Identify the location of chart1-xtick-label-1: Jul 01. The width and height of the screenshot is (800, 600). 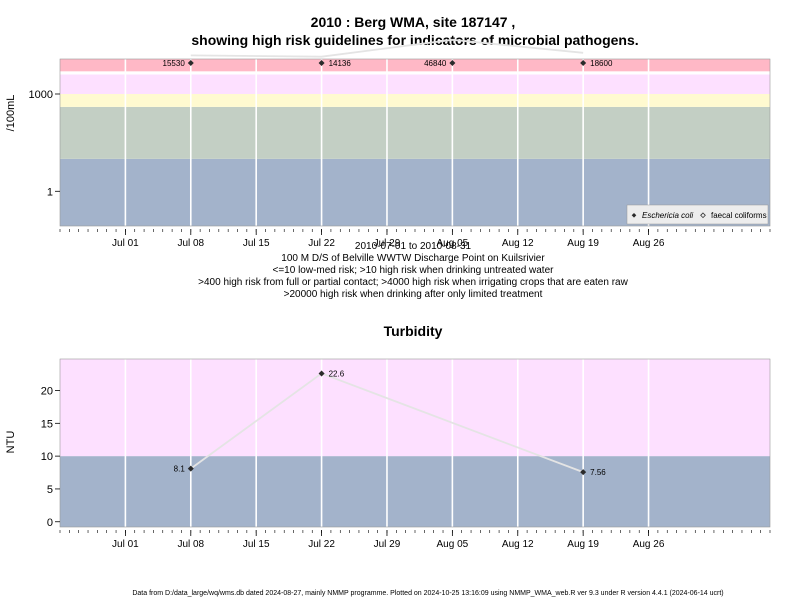
(125, 243).